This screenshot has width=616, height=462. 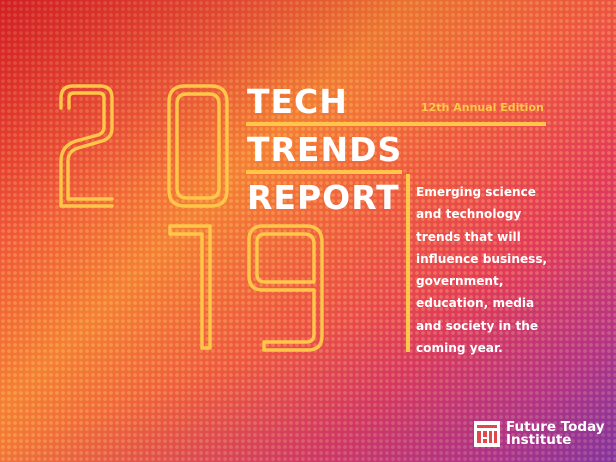 I want to click on title-line-report: REPORT, so click(x=323, y=197).